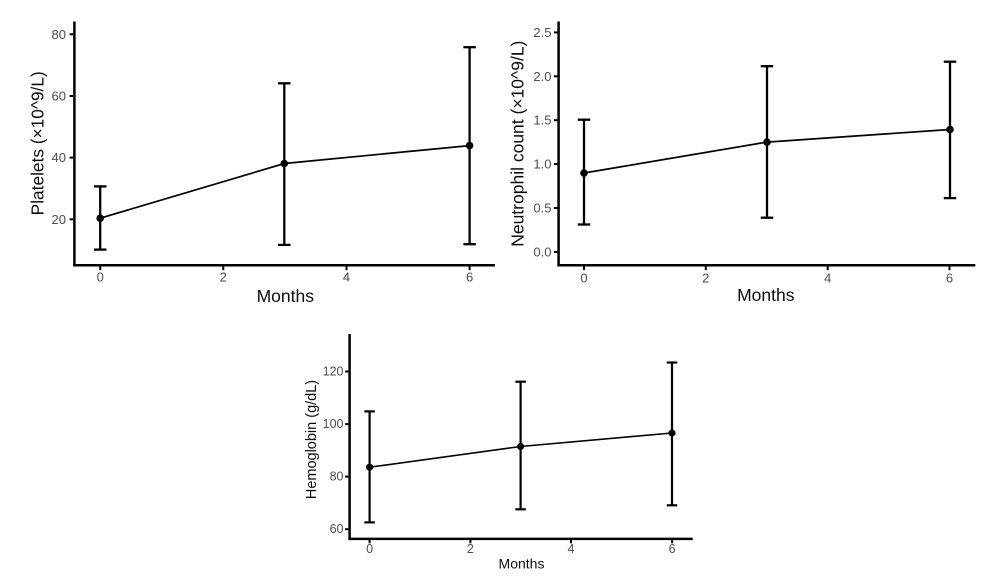  Describe the element at coordinates (542, 164) in the screenshot. I see `svg-text: 1.0` at that location.